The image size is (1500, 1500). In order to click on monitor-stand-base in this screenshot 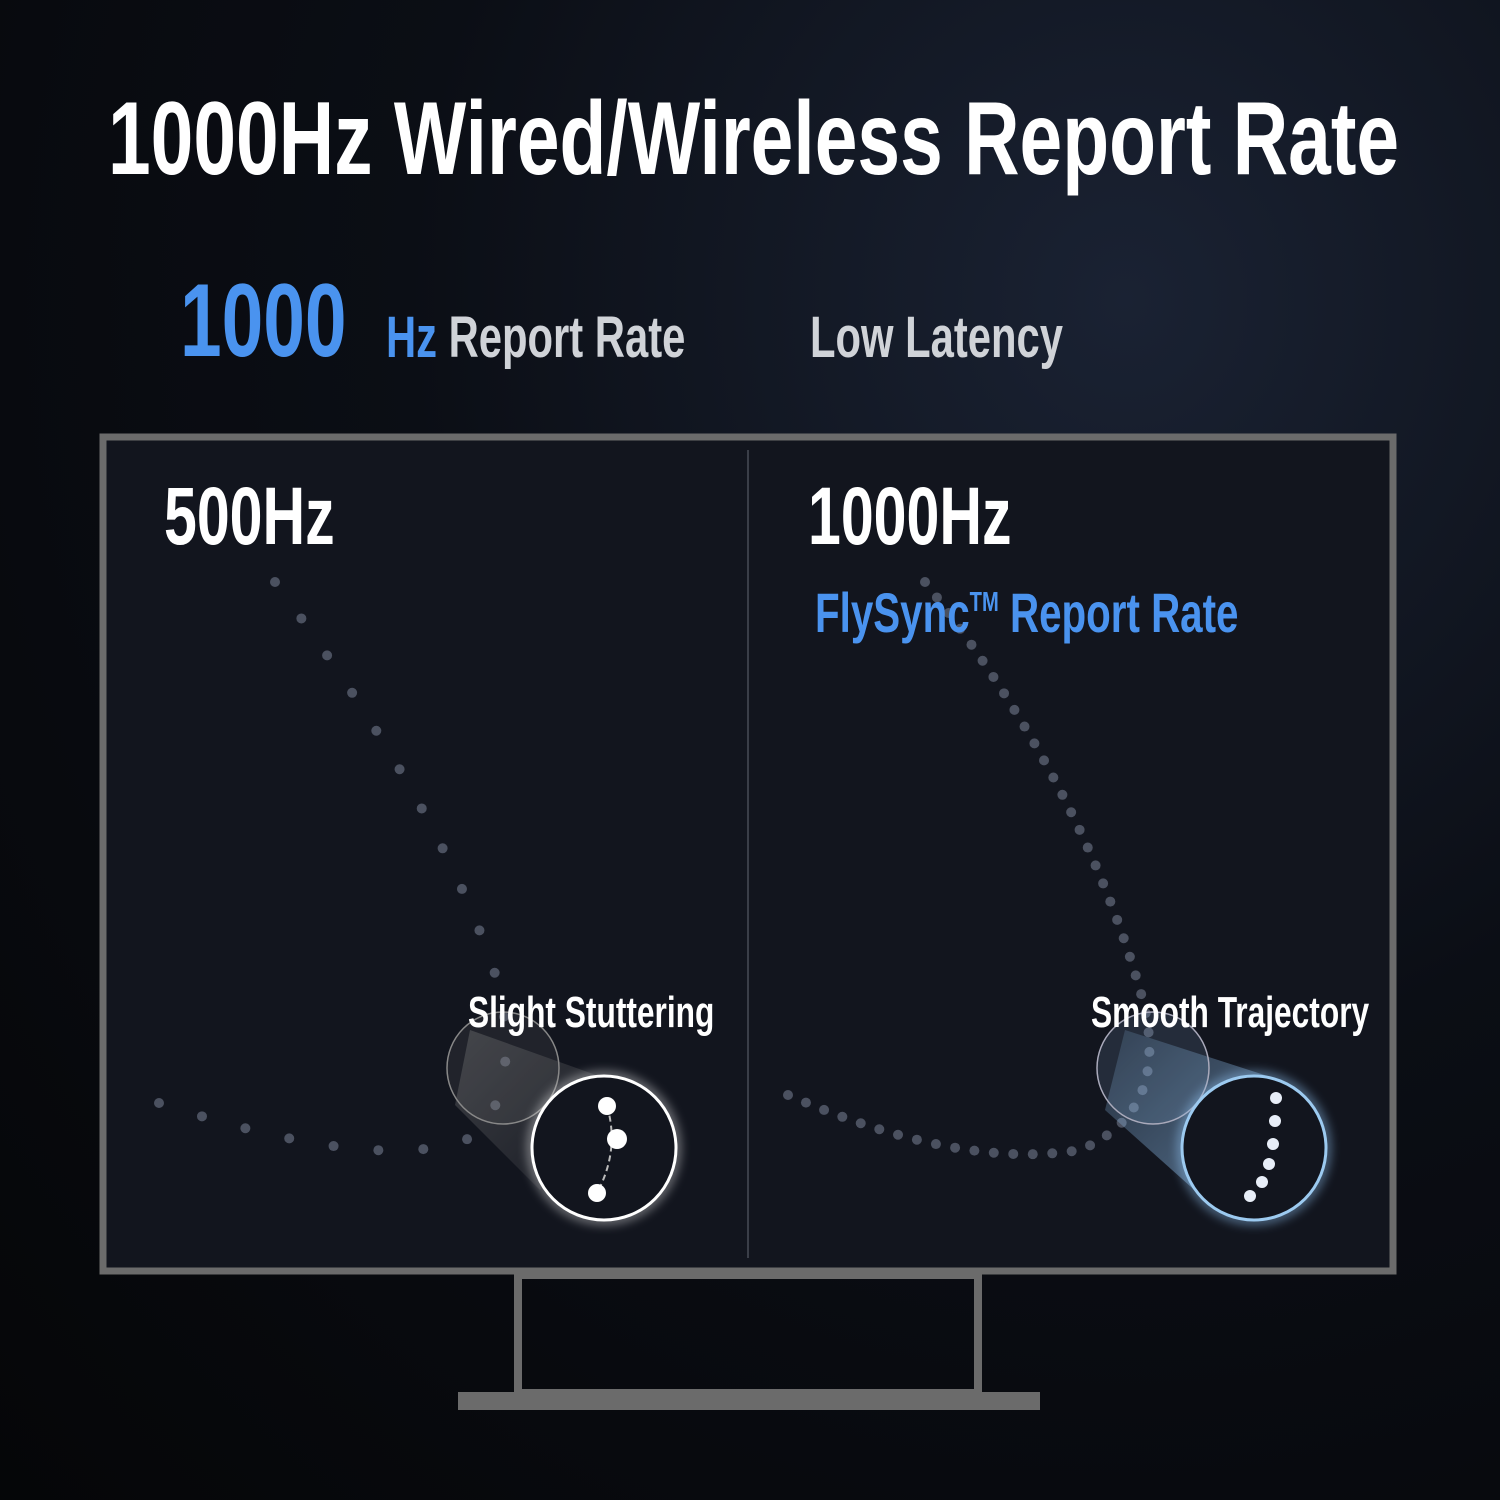, I will do `click(749, 1401)`.